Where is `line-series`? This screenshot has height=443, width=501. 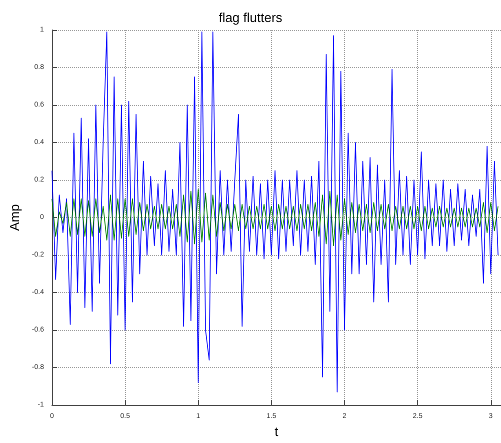 line-series is located at coordinates (275, 217).